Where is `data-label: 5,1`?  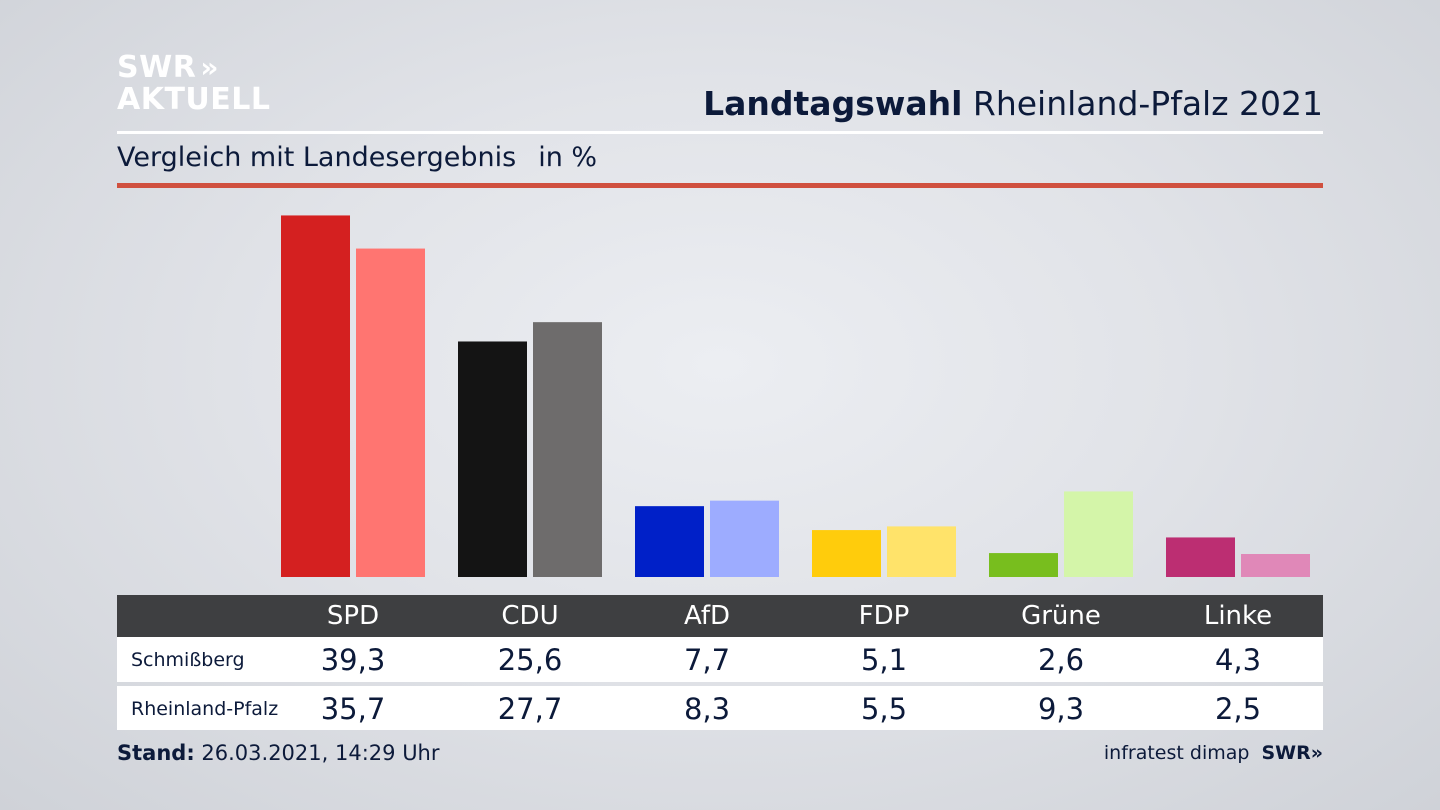 data-label: 5,1 is located at coordinates (884, 660).